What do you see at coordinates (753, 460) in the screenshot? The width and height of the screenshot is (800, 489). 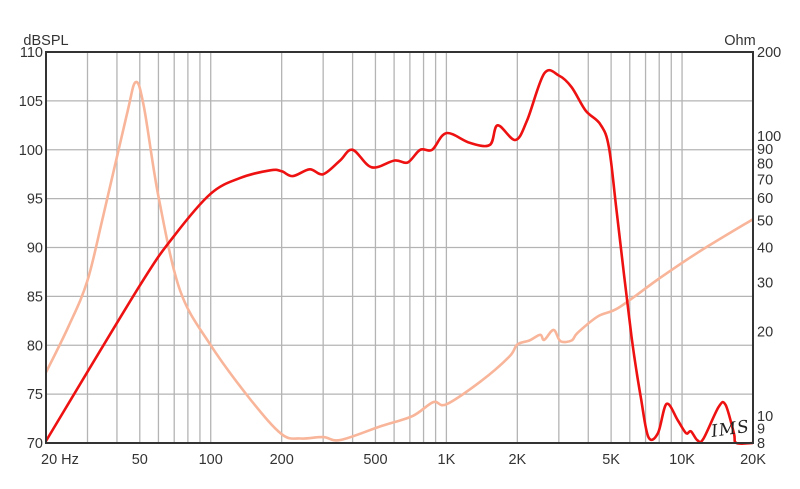 I see `x-tick-label: 20K` at bounding box center [753, 460].